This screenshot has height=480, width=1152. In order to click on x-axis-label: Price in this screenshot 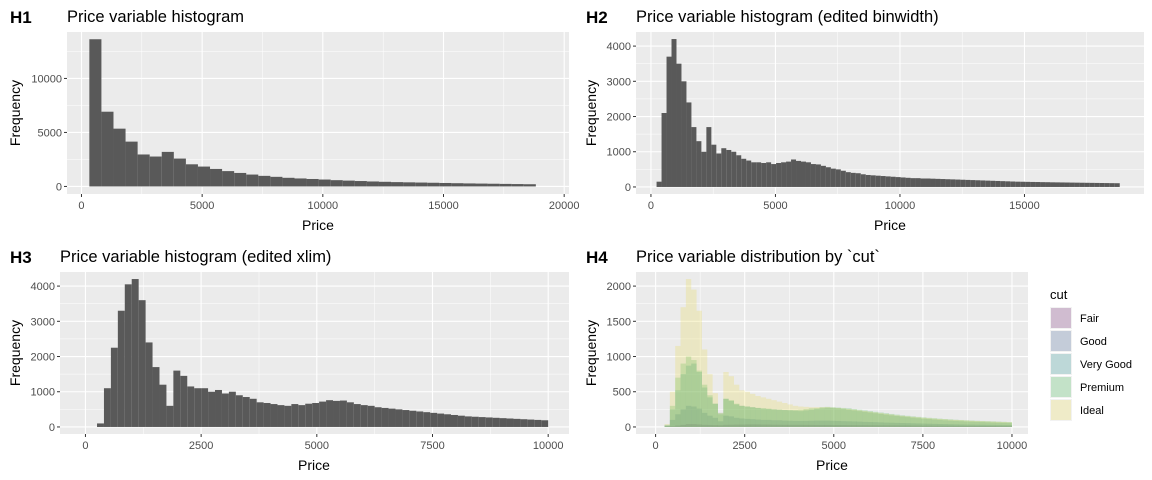, I will do `click(314, 465)`.